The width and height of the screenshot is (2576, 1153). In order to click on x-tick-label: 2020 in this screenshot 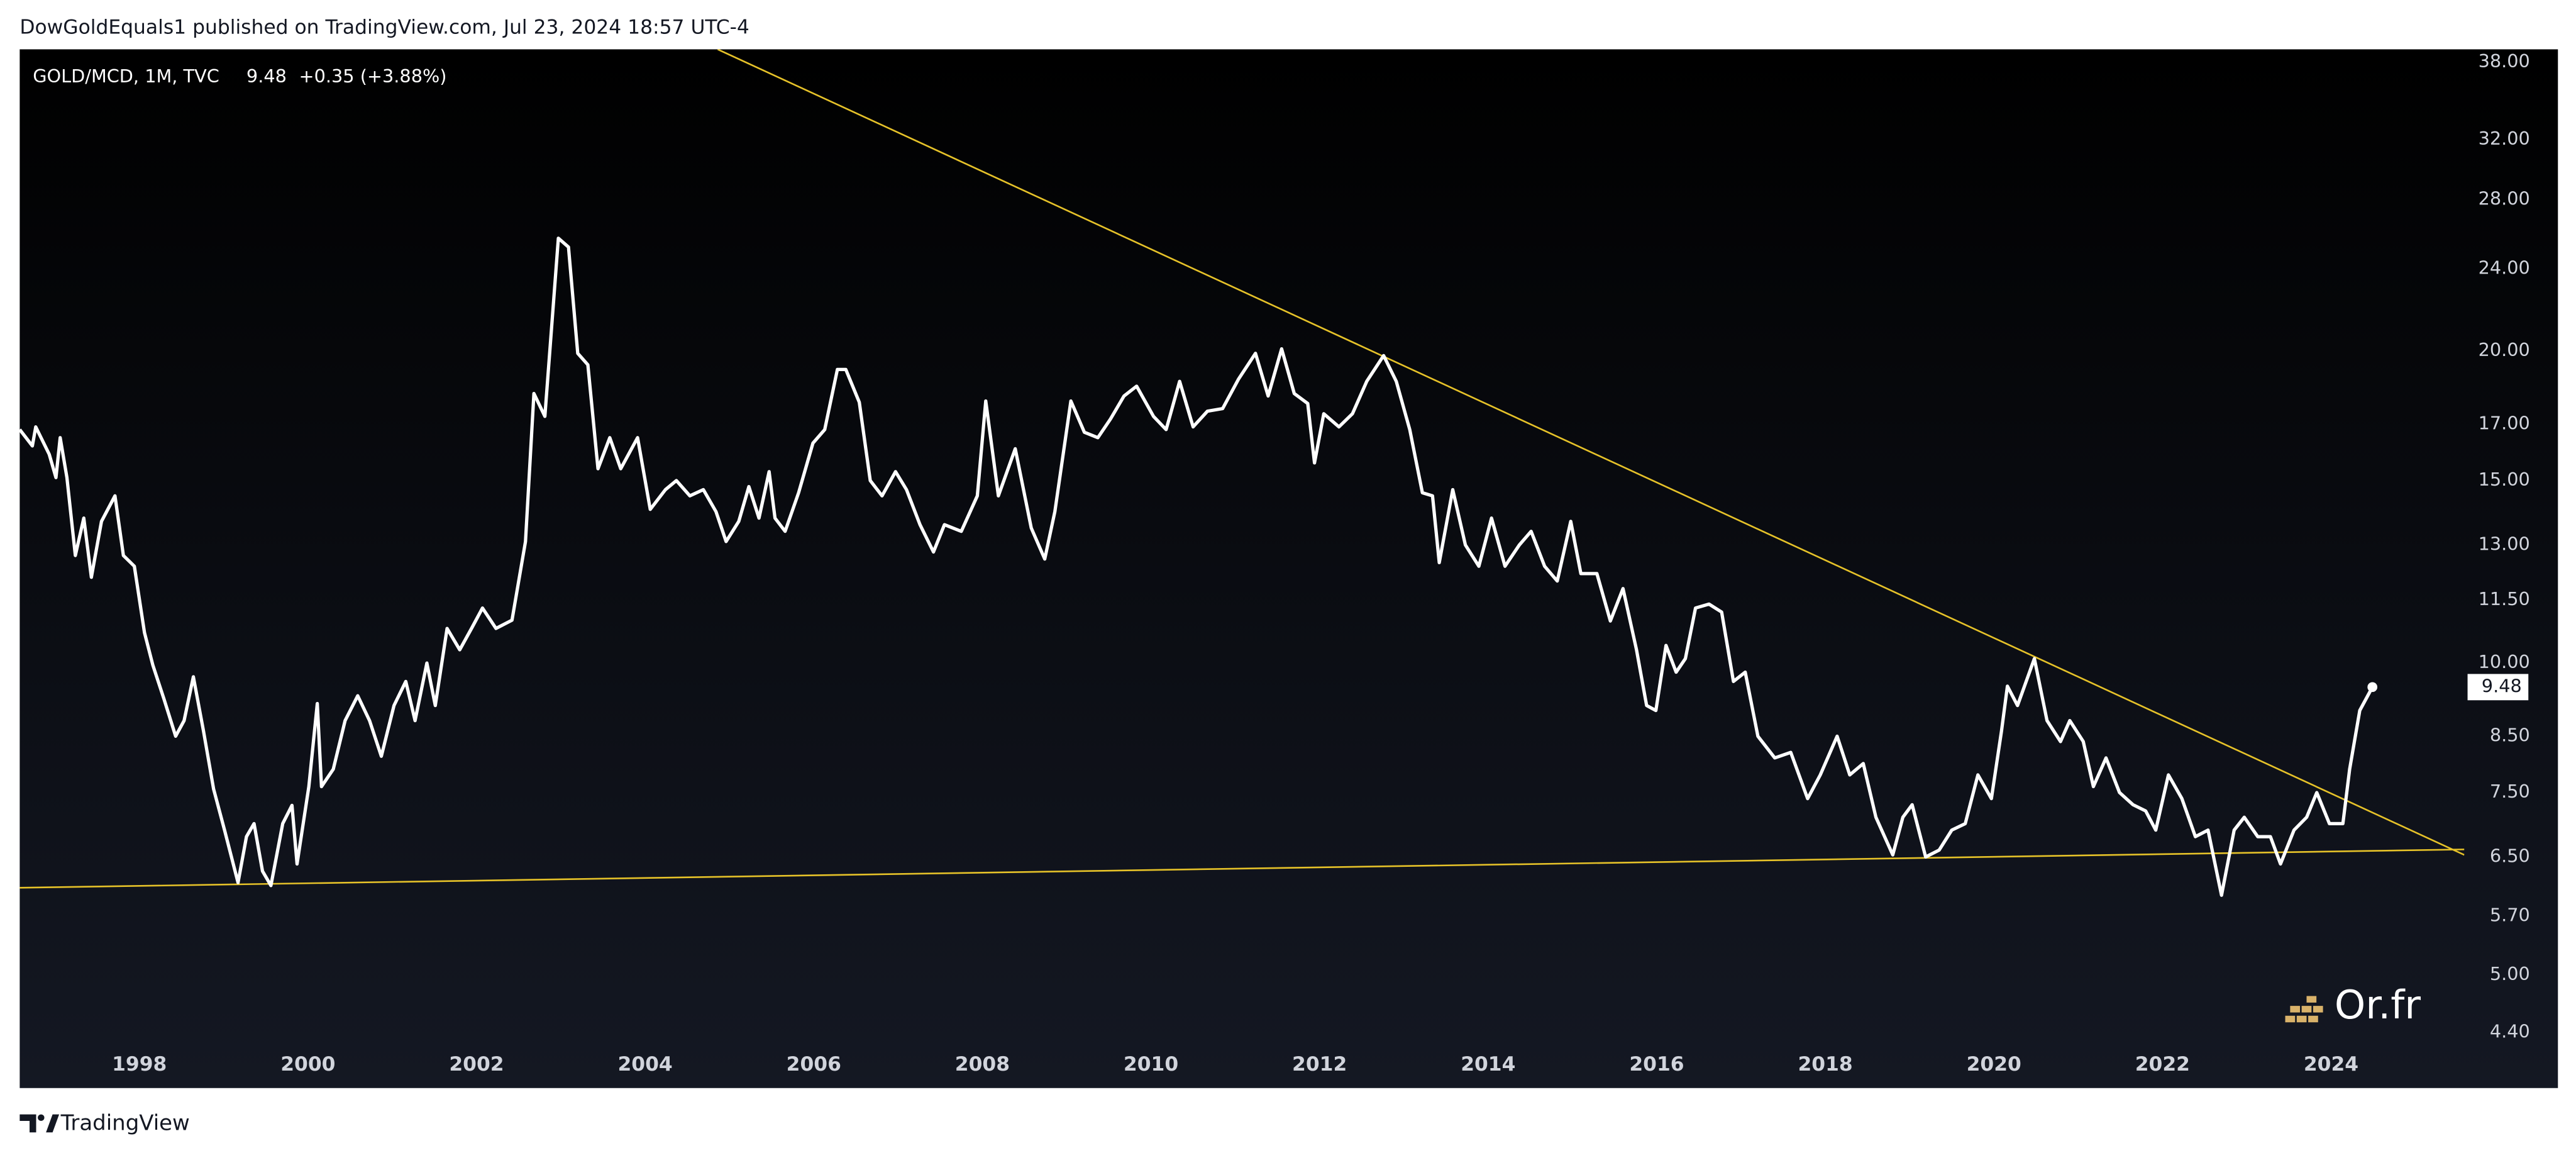, I will do `click(1994, 1065)`.